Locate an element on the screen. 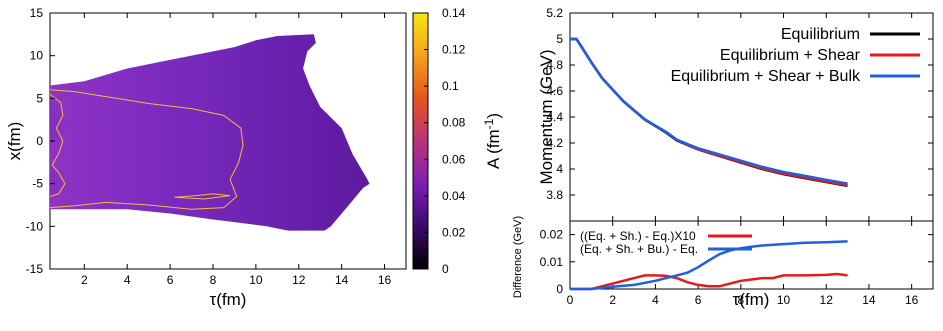 Image resolution: width=943 pixels, height=331 pixels. colorbar-label-base: A (fm is located at coordinates (493, 149).